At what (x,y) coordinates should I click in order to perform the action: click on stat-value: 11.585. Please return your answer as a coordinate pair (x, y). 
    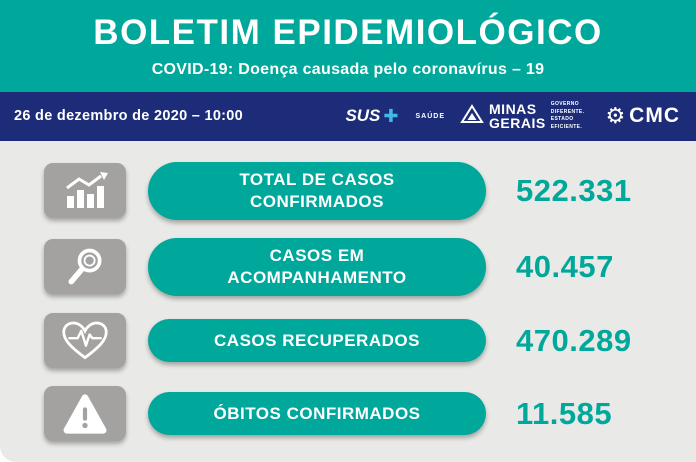
    Looking at the image, I should click on (564, 413).